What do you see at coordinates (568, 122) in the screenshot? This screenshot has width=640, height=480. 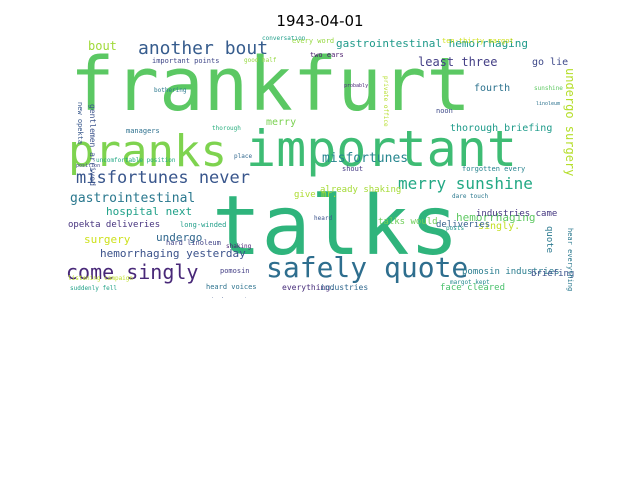 I see `cloud-word: undergo surgery` at bounding box center [568, 122].